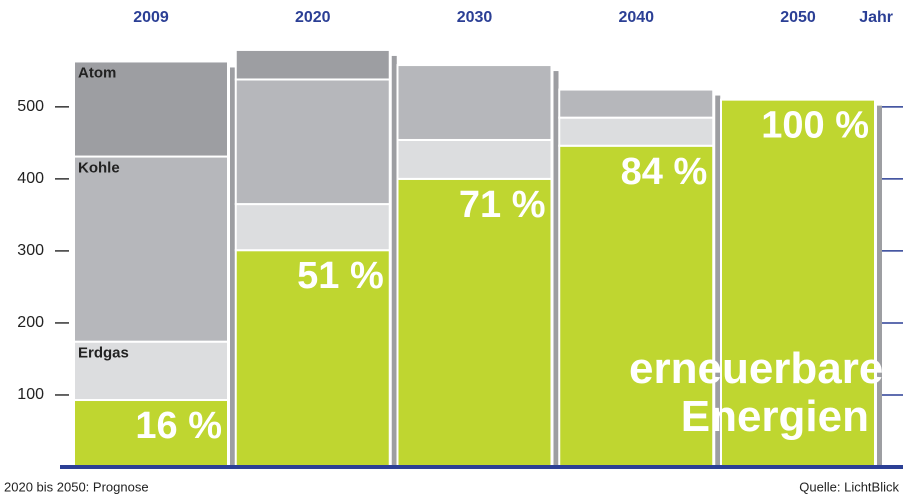 The image size is (903, 497). I want to click on x-tick-label: 2009, so click(151, 17).